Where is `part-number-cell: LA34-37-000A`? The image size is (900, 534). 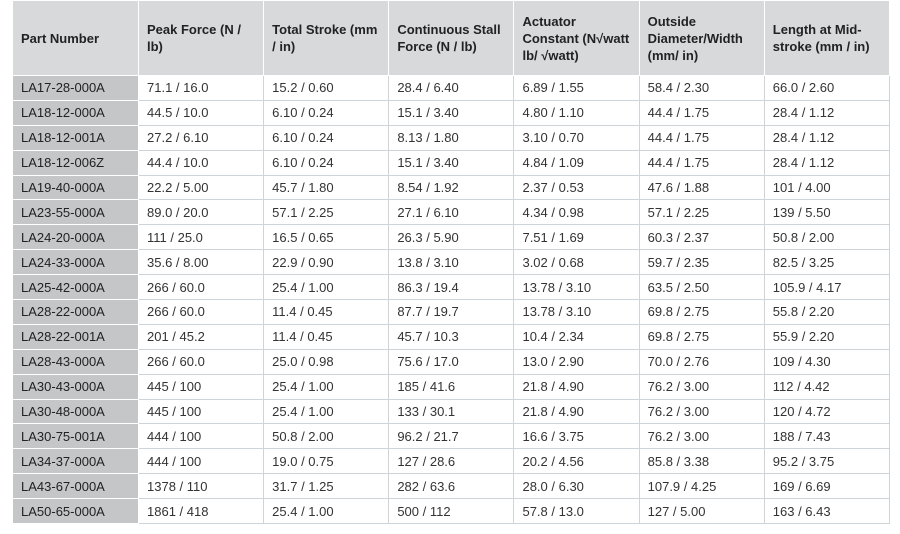
part-number-cell: LA34-37-000A is located at coordinates (75, 461).